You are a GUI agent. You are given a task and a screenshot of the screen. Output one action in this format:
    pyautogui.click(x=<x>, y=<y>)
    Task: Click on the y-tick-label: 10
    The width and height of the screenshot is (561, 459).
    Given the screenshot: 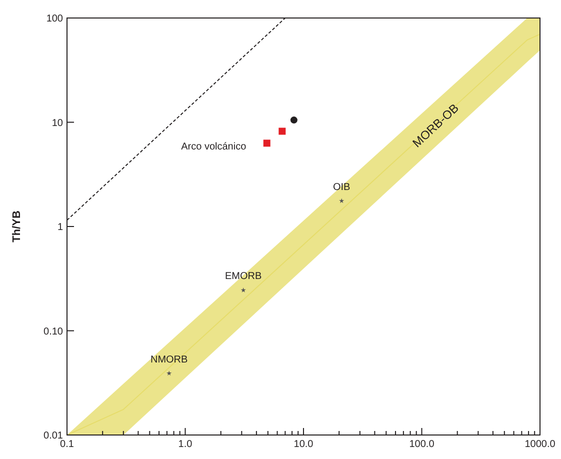 What is the action you would take?
    pyautogui.click(x=58, y=123)
    